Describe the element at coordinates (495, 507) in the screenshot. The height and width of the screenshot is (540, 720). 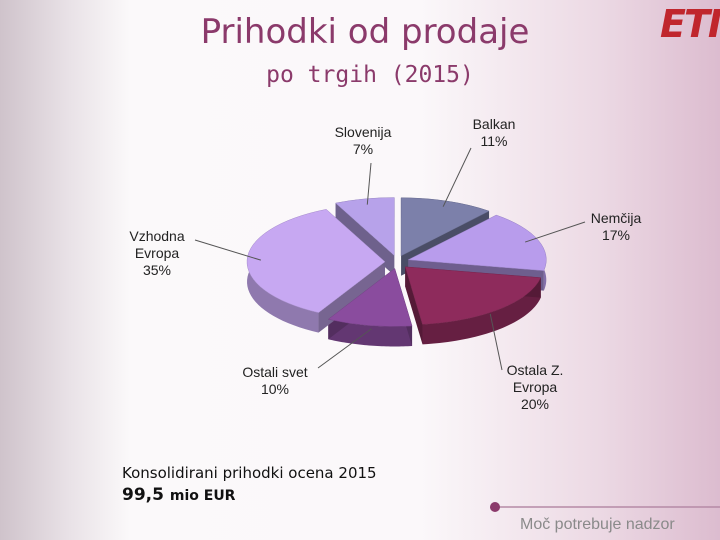
I see `footer-dot` at that location.